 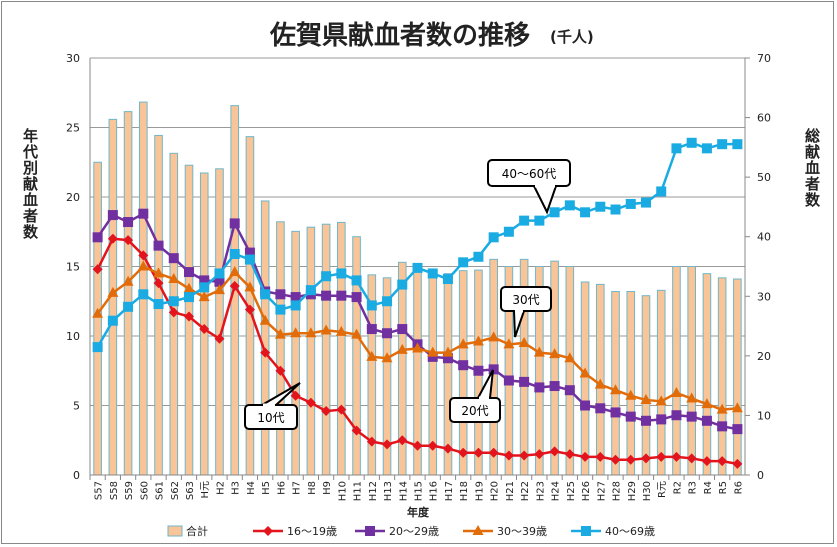 What do you see at coordinates (617, 491) in the screenshot?
I see `x-tick-label: H28` at bounding box center [617, 491].